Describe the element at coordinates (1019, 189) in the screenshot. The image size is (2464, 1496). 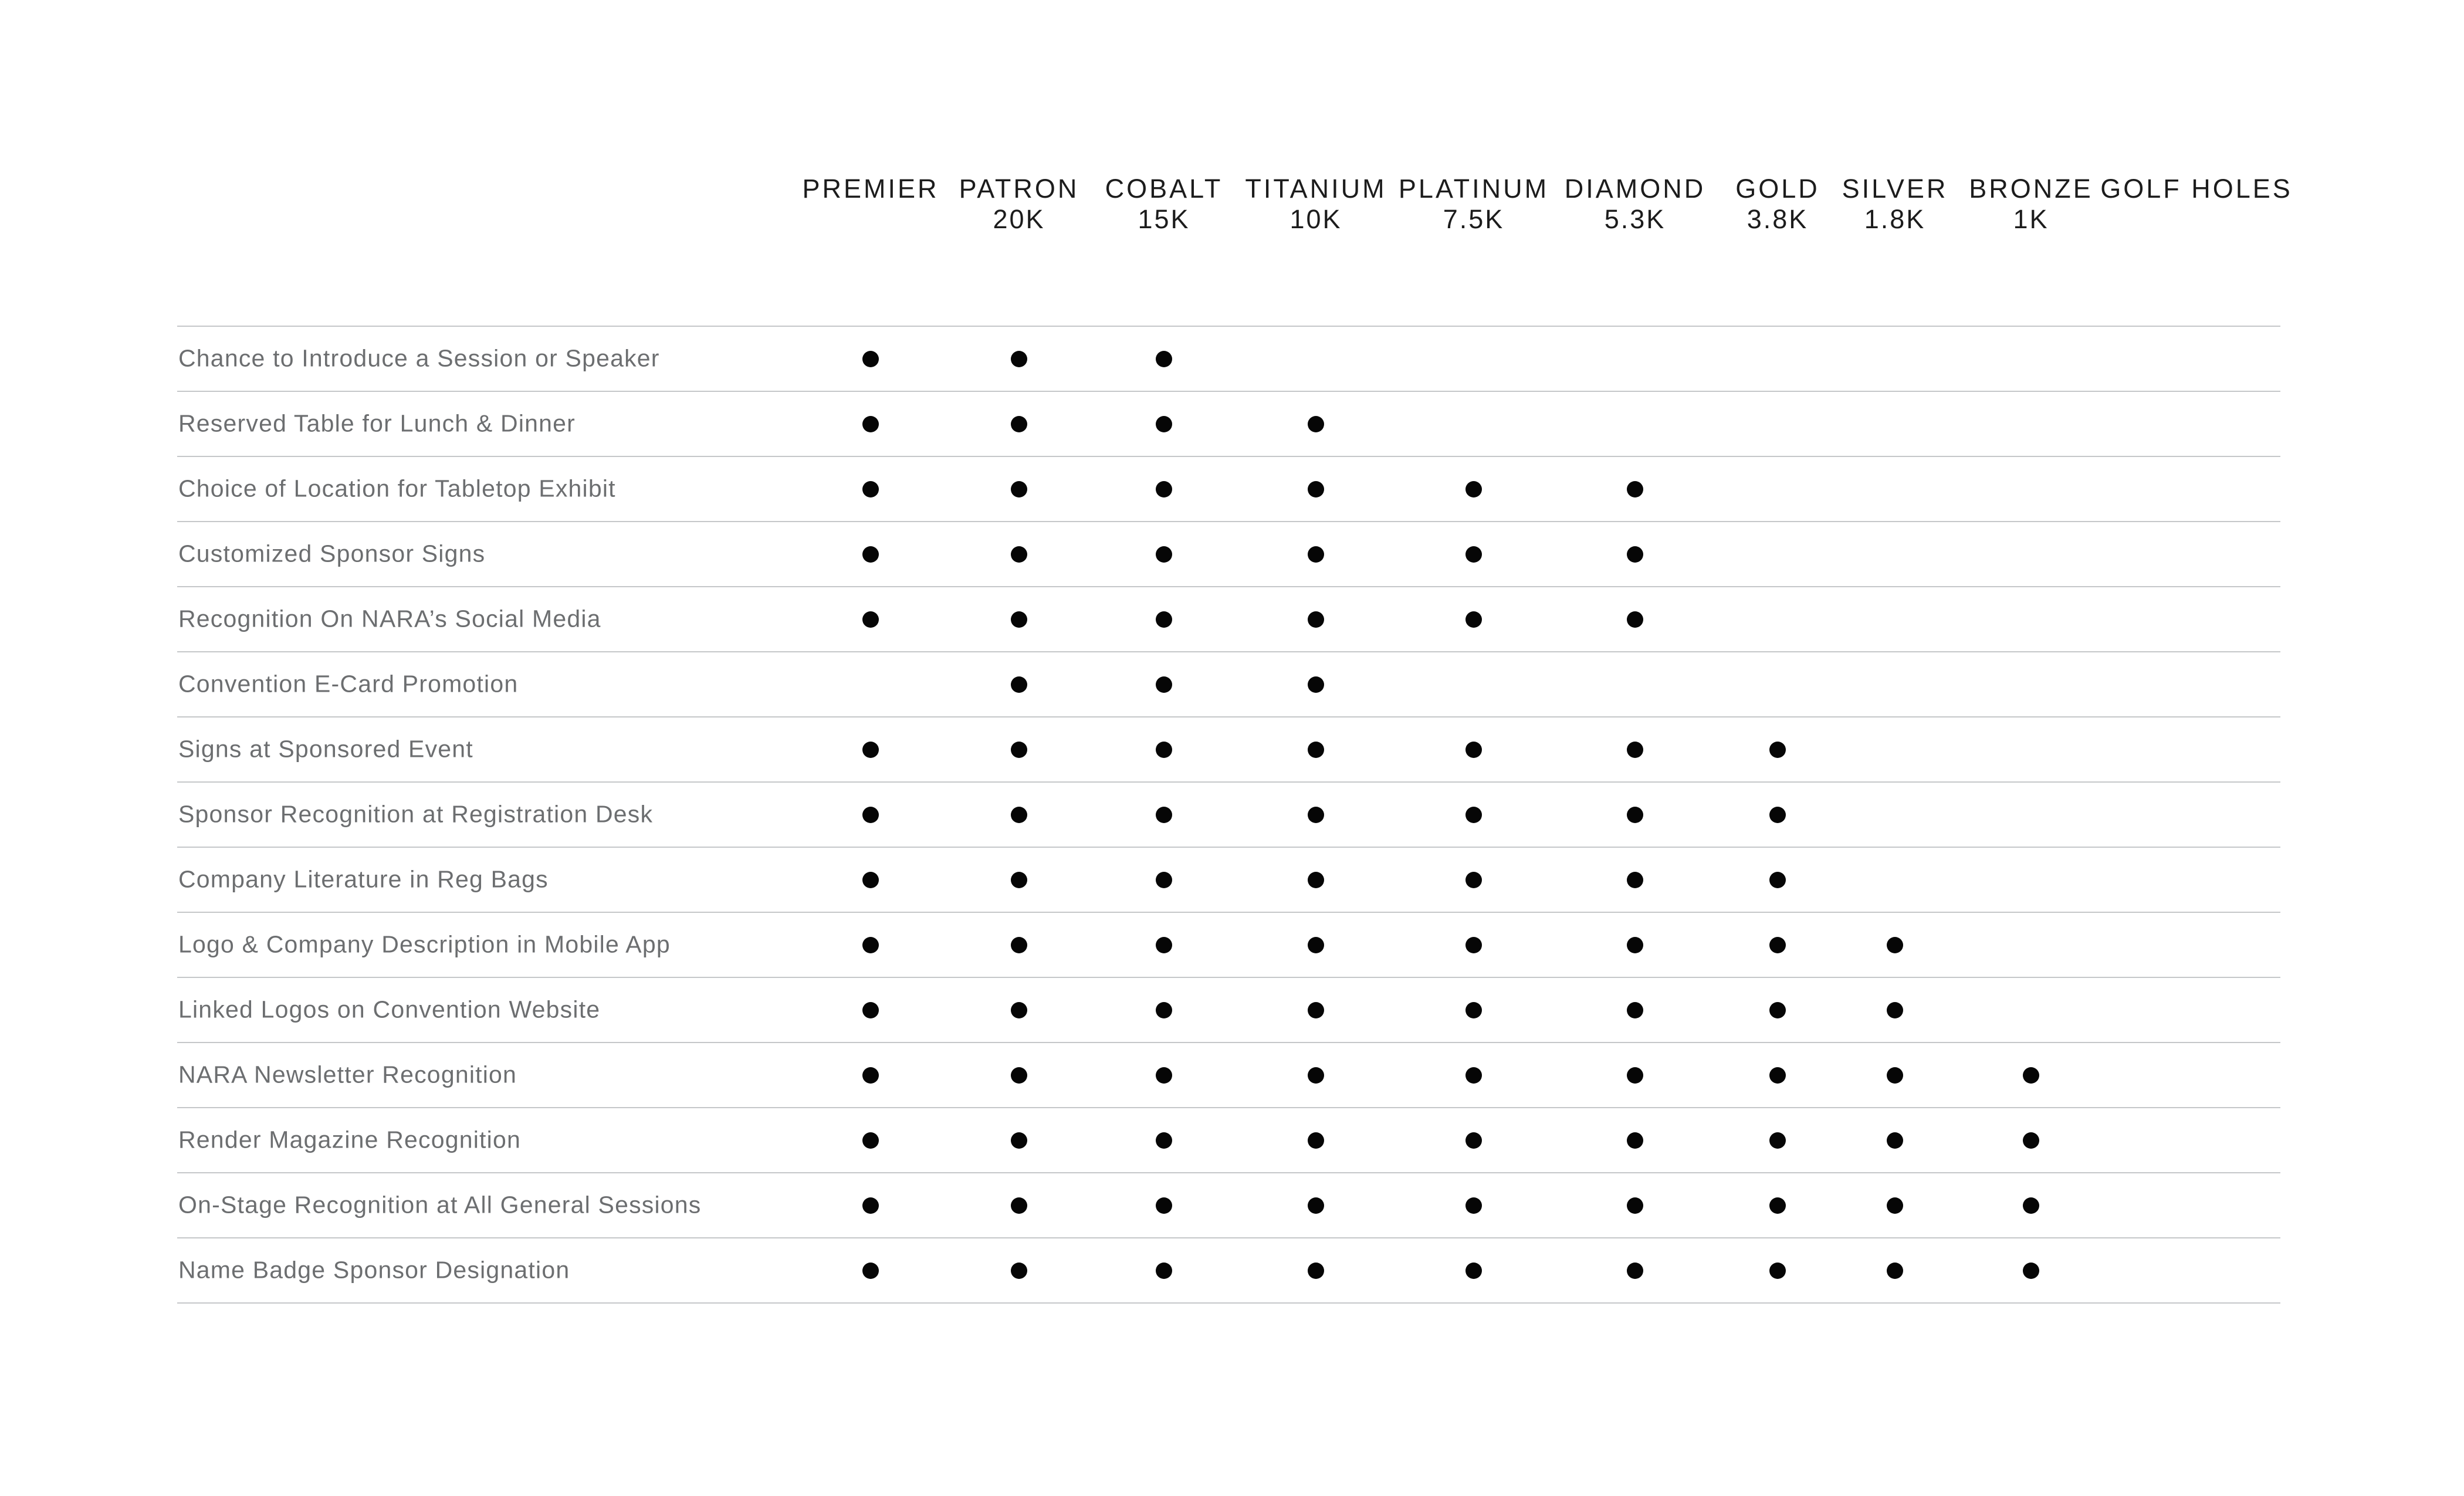
I see `tier-name: PATRON` at that location.